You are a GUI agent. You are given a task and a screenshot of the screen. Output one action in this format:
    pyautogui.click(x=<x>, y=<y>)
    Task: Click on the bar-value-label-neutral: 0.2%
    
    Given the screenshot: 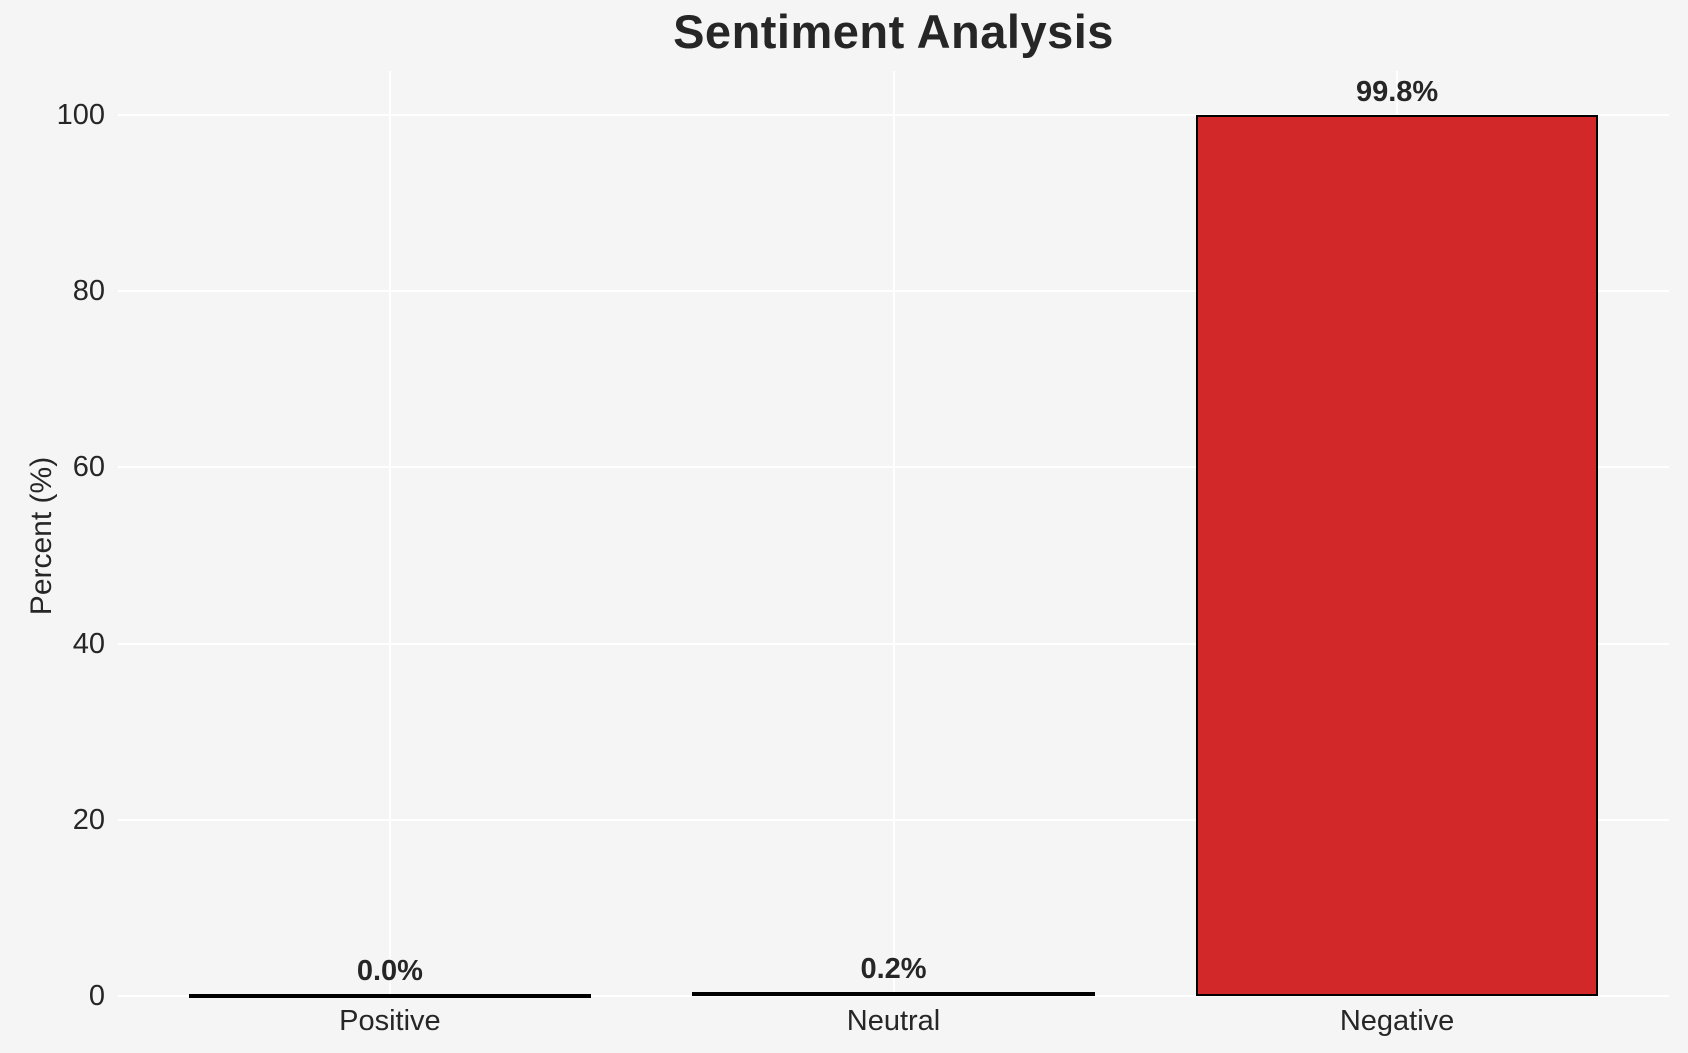 What is the action you would take?
    pyautogui.click(x=893, y=969)
    